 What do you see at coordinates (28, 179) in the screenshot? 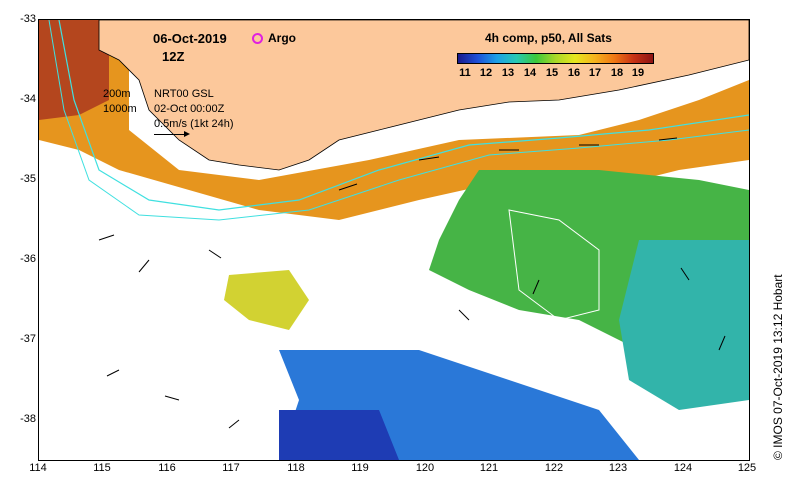
I see `lat-tick: -35` at bounding box center [28, 179].